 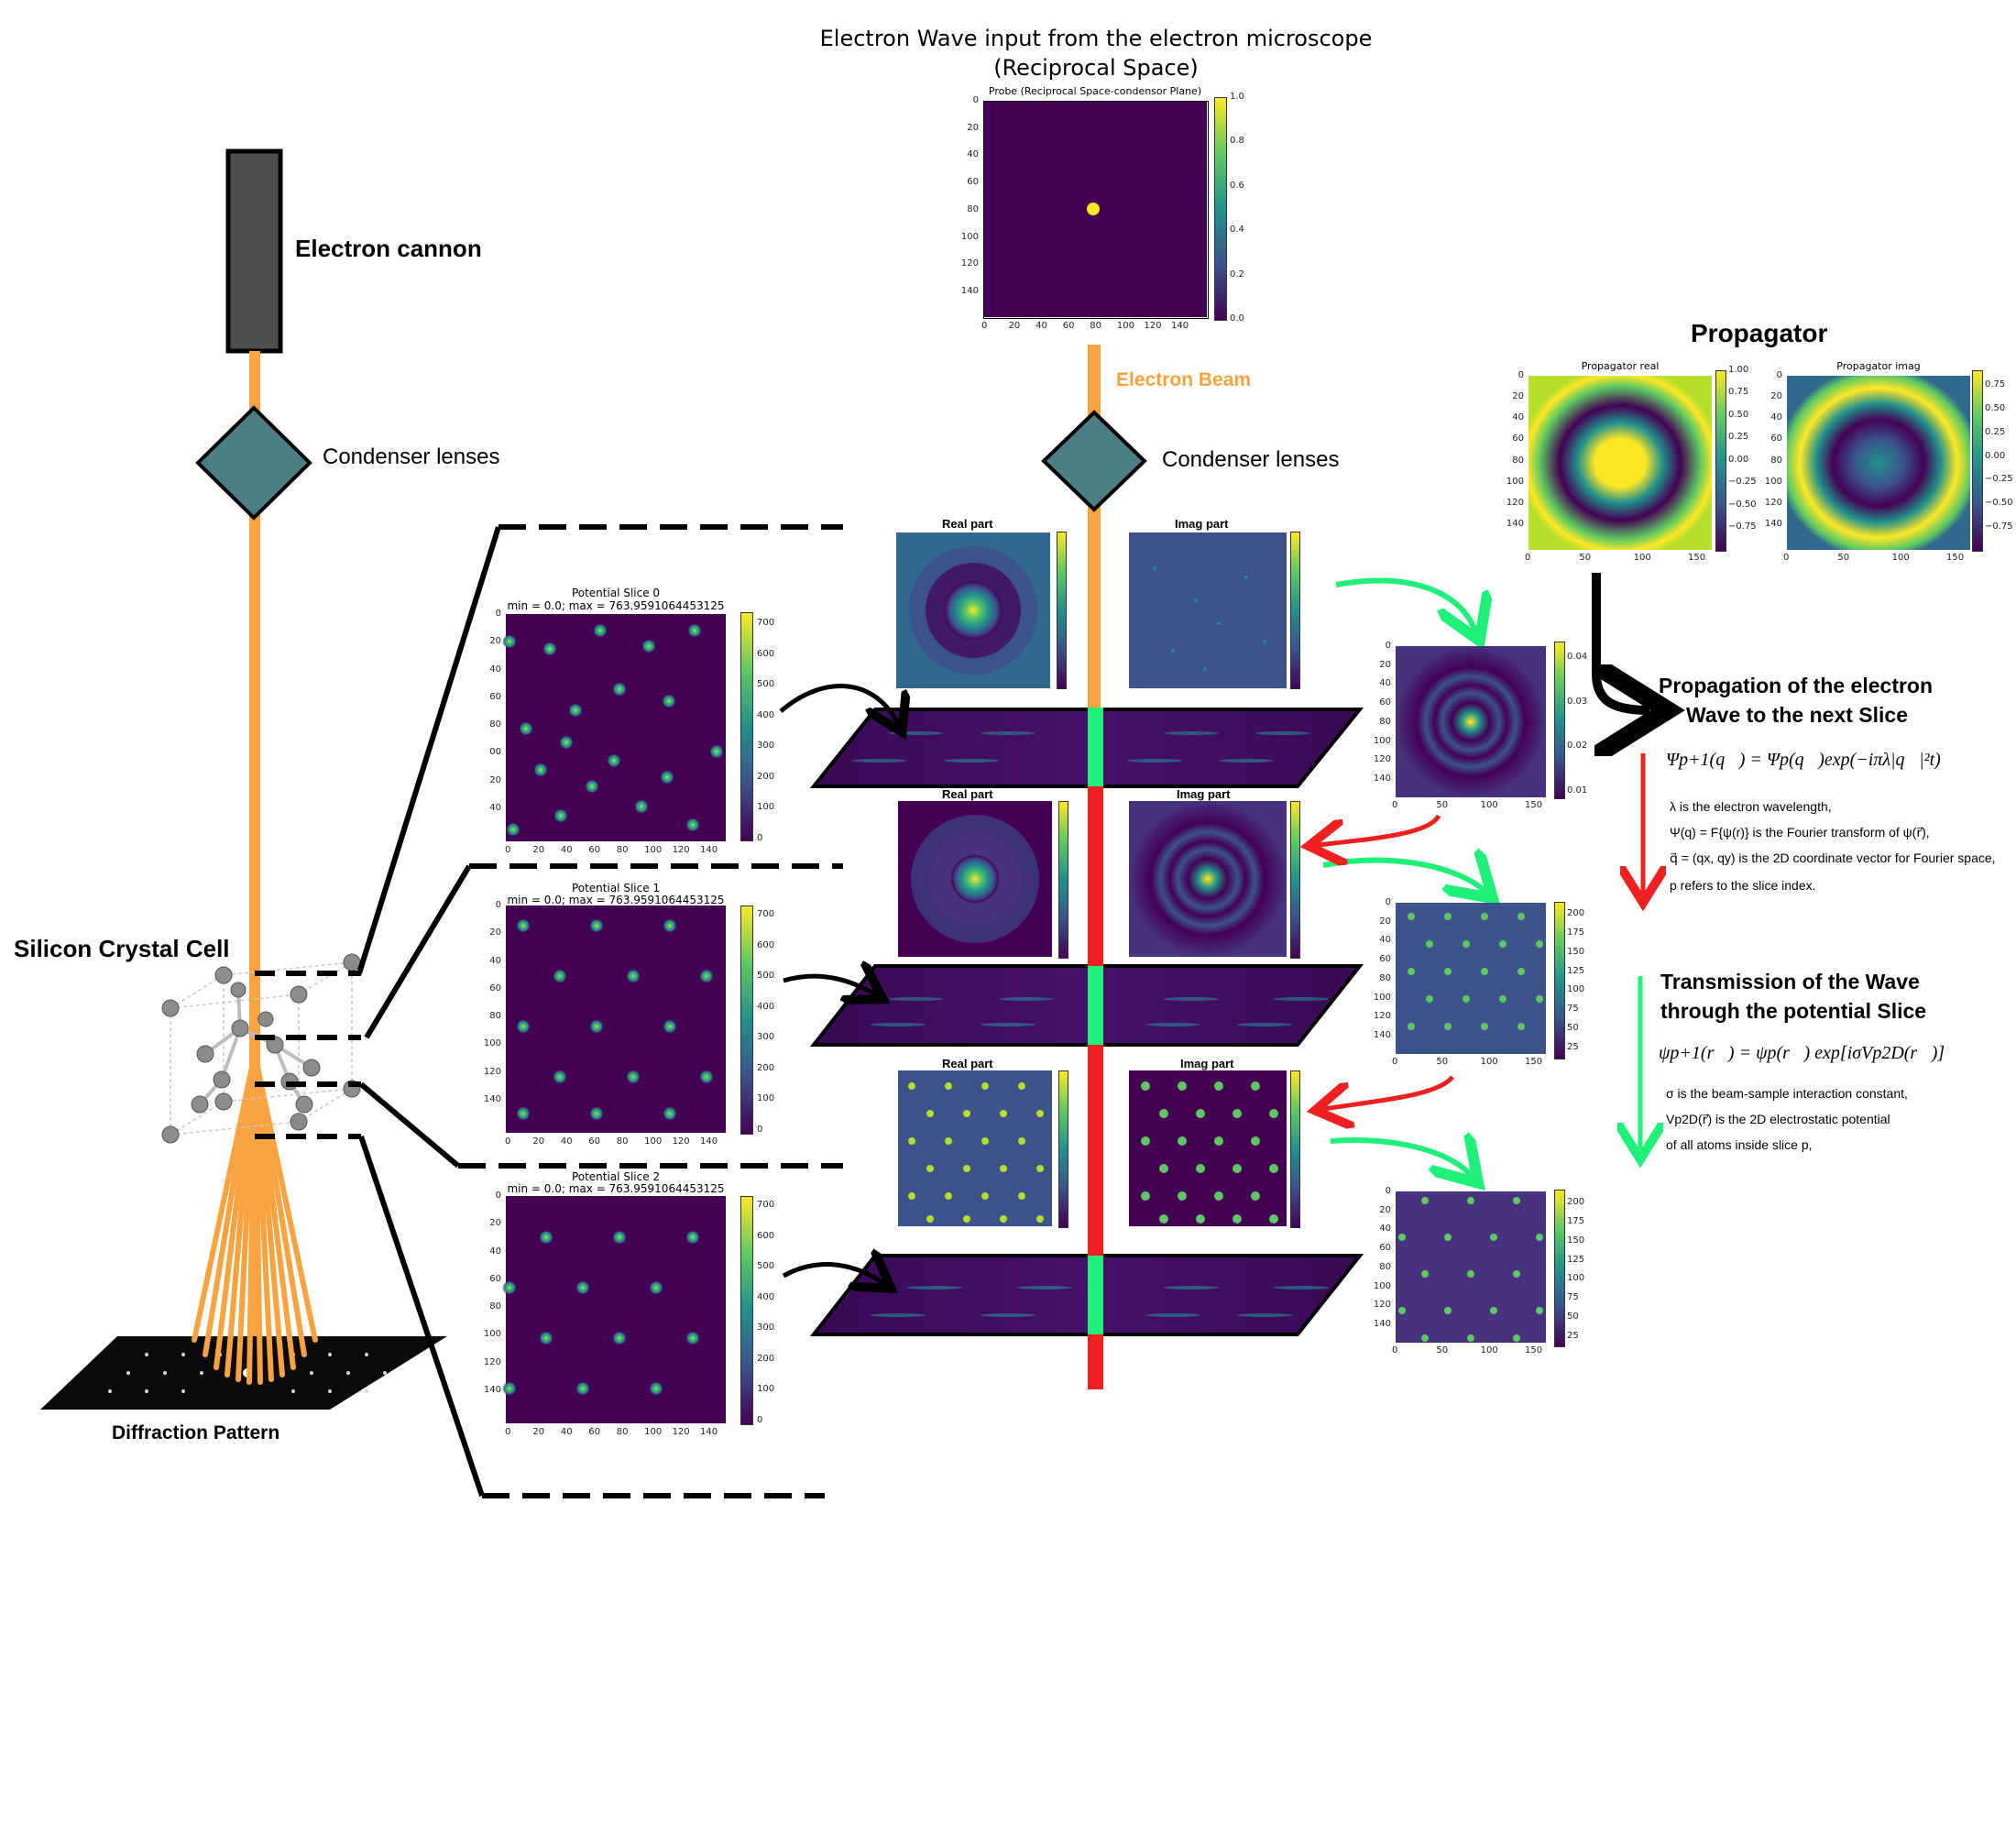 I want to click on arrow-slice0-to-sheet, so click(x=838, y=704).